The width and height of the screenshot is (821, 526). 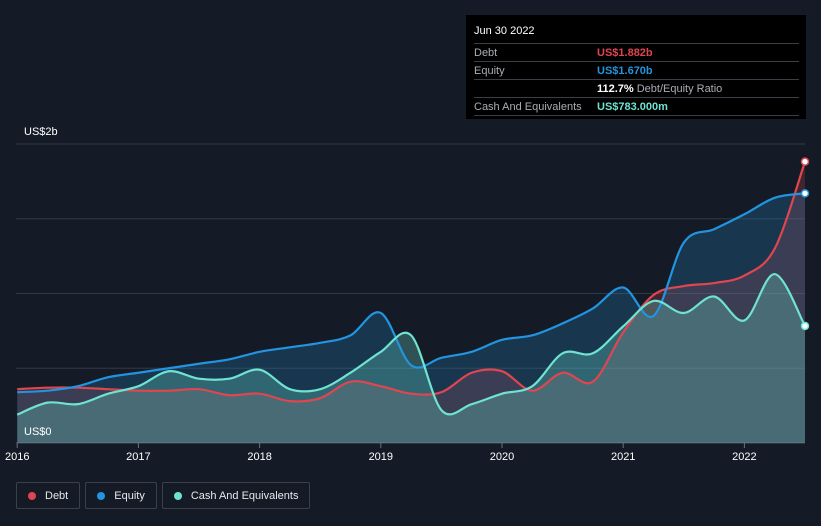 What do you see at coordinates (504, 31) in the screenshot?
I see `tooltip-date: Jun 30 2022` at bounding box center [504, 31].